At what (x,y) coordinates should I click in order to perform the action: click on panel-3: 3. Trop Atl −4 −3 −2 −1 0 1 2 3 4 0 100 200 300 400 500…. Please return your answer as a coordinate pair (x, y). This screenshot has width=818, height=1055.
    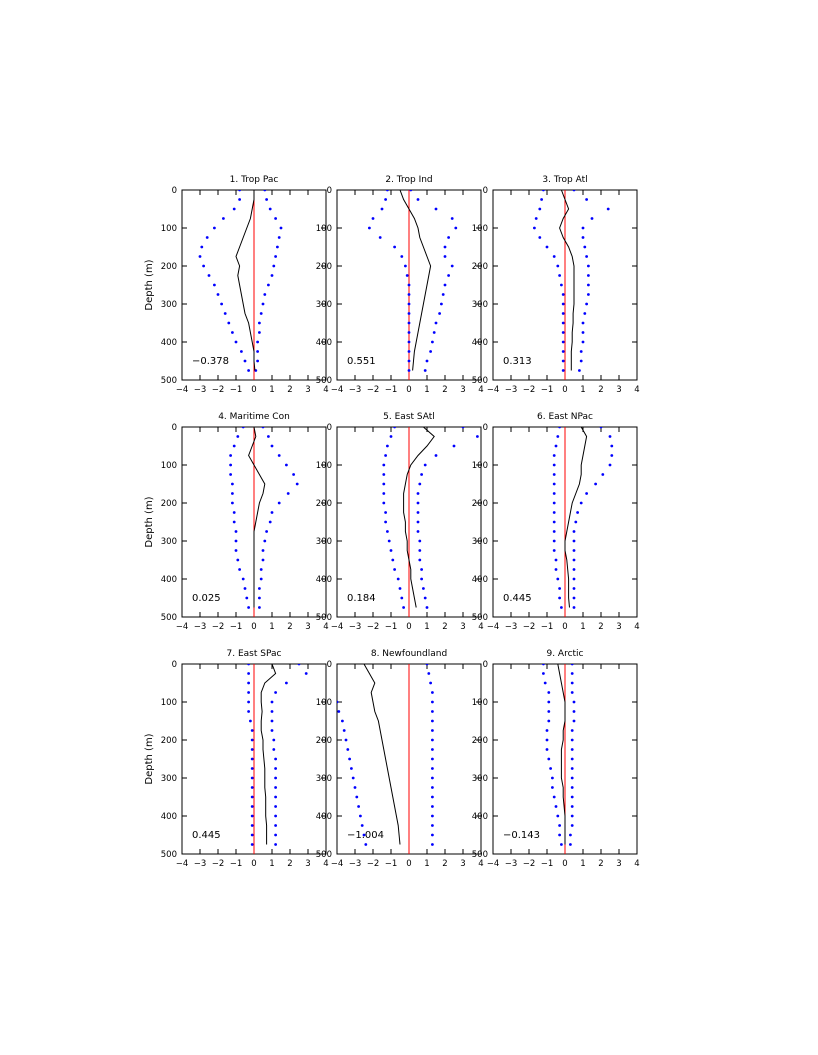
    Looking at the image, I should click on (556, 285).